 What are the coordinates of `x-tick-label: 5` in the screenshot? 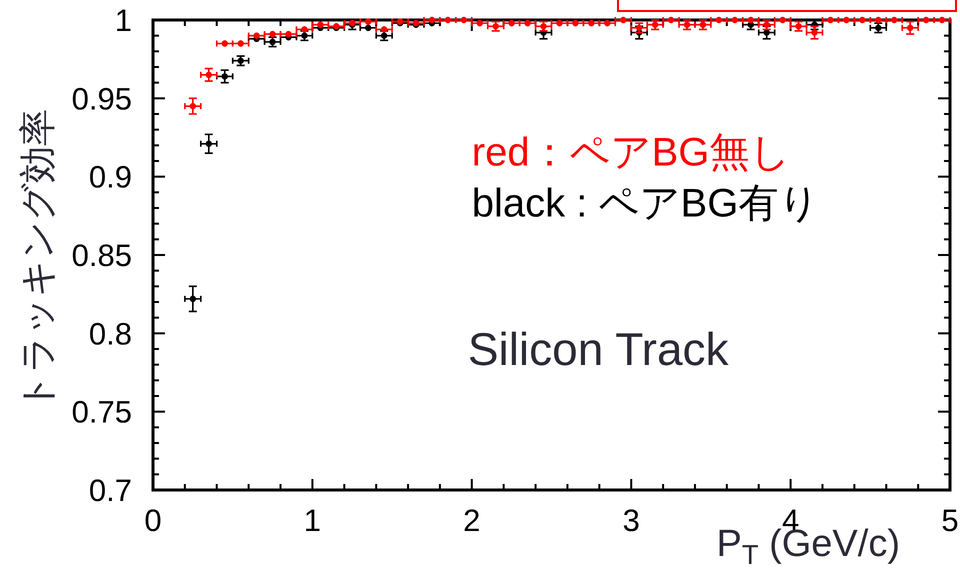 It's located at (950, 520).